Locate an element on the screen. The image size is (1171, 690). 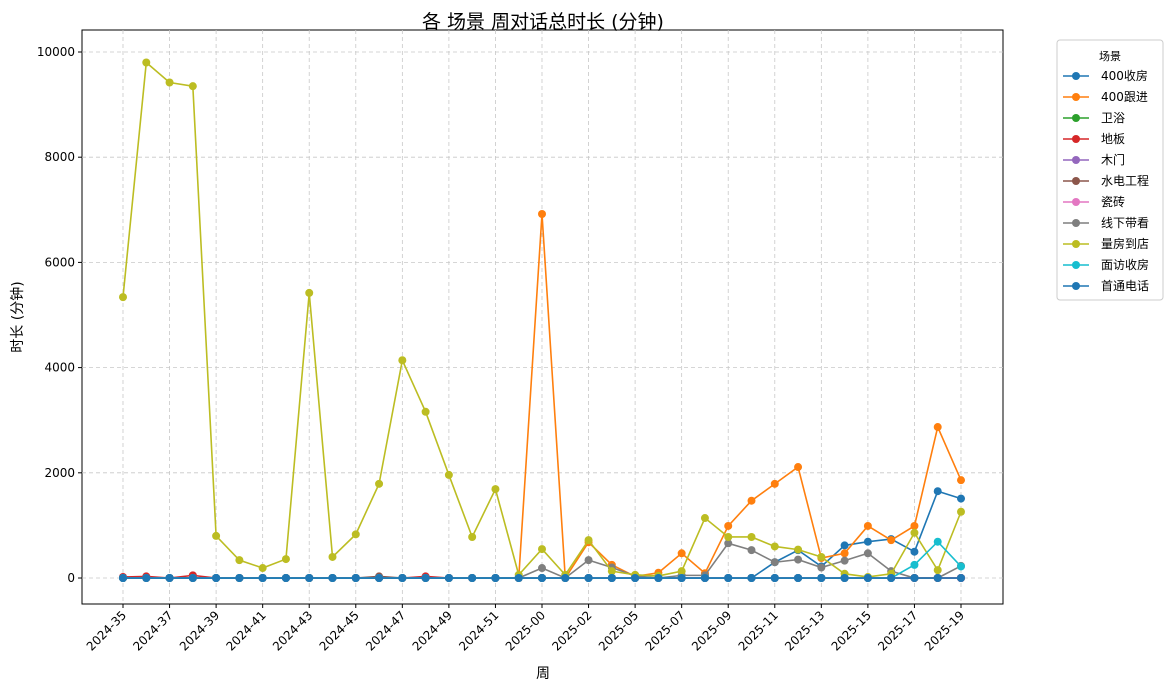
x-tick-label: 2025-15 is located at coordinates (851, 630).